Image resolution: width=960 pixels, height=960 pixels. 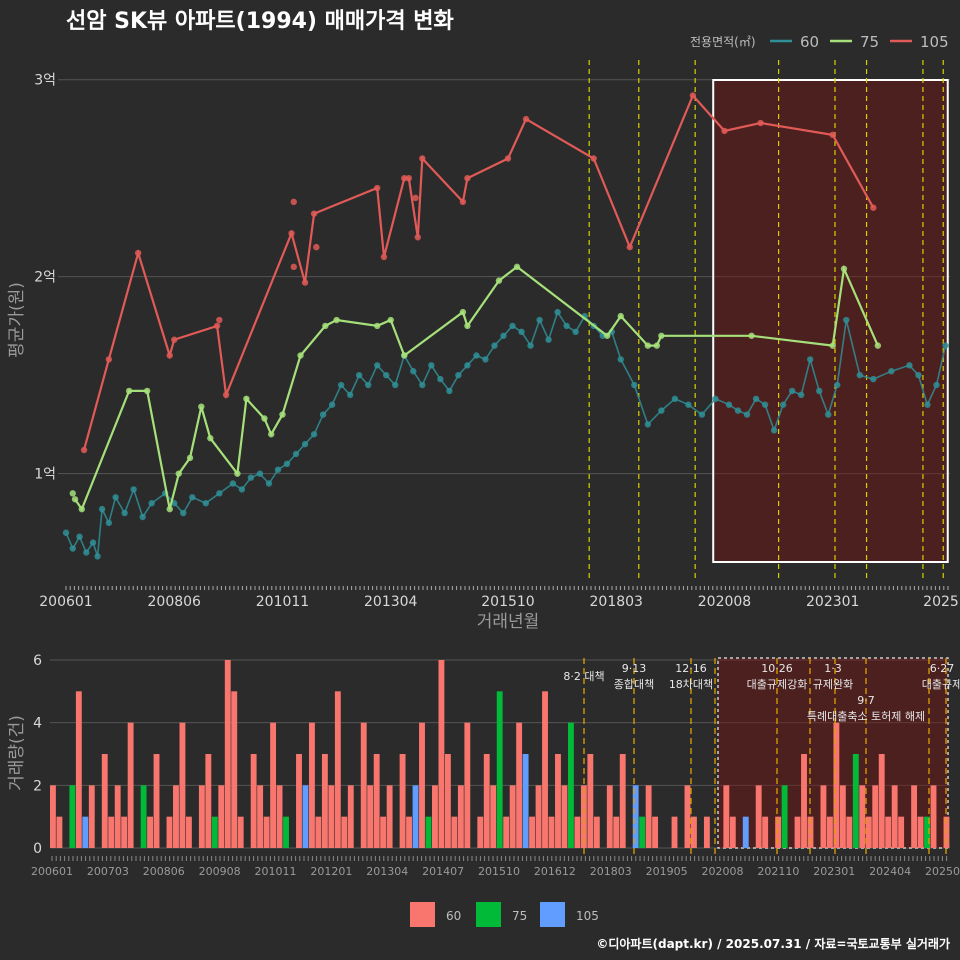 I want to click on policy-label-title: 9·7, so click(x=866, y=700).